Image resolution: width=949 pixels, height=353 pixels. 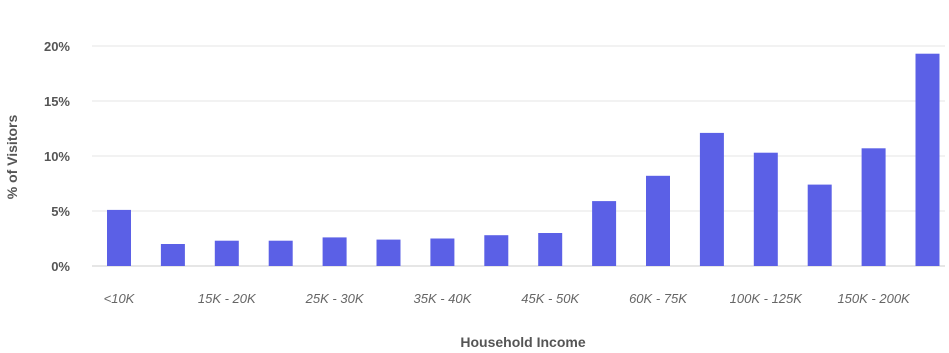 What do you see at coordinates (60, 266) in the screenshot?
I see `y-tick-label: 0%` at bounding box center [60, 266].